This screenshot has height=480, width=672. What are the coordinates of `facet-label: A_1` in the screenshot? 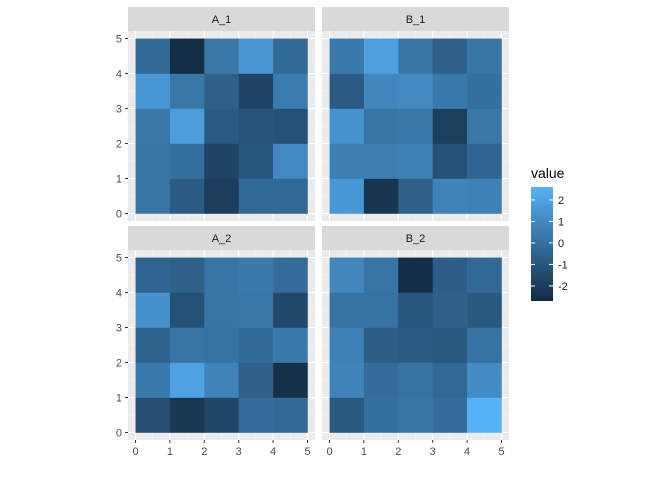 It's located at (222, 20).